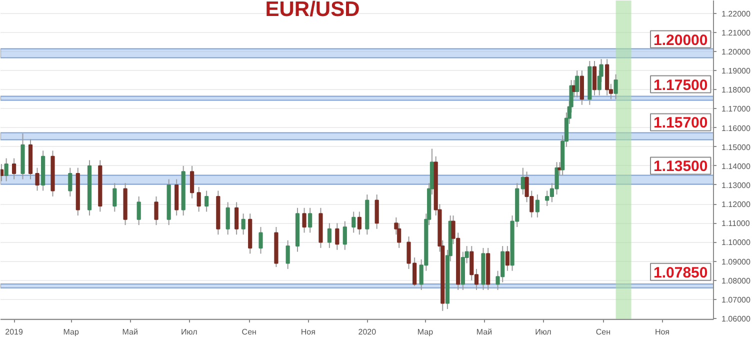  I want to click on band-label: 1.20000, so click(681, 40).